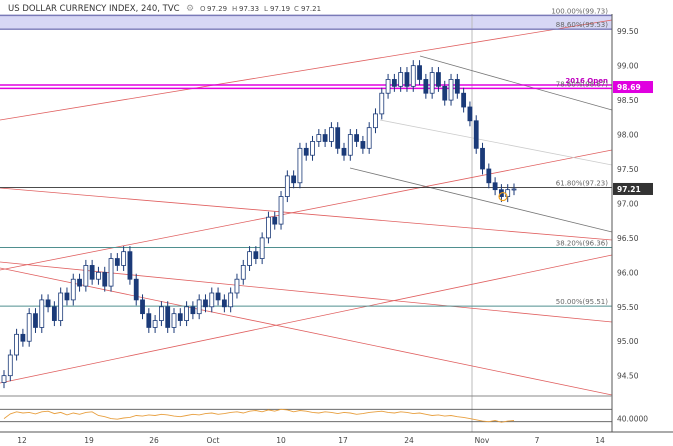 The image size is (673, 446). What do you see at coordinates (632, 419) in the screenshot?
I see `rsi-tick-label: 40.0000` at bounding box center [632, 419].